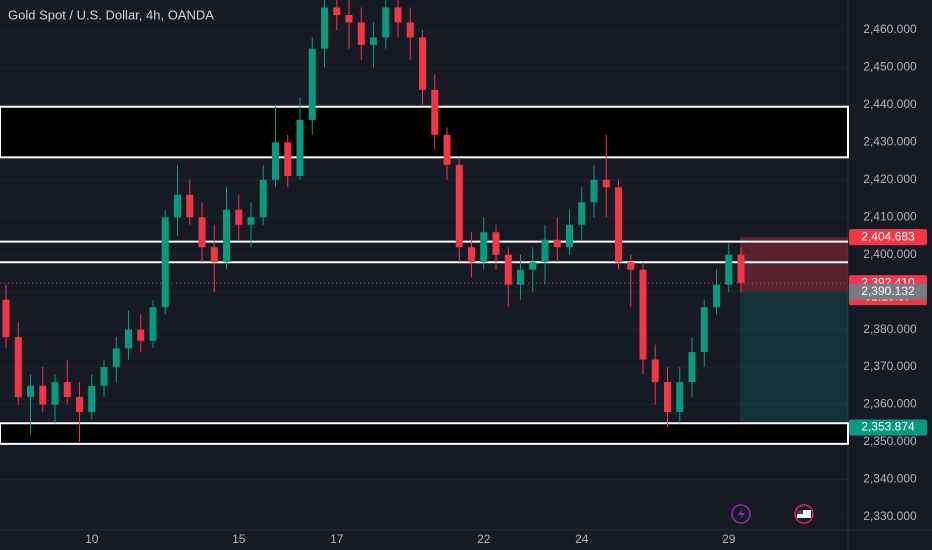 This screenshot has width=932, height=550. What do you see at coordinates (729, 539) in the screenshot?
I see `x-tick-label: 29` at bounding box center [729, 539].